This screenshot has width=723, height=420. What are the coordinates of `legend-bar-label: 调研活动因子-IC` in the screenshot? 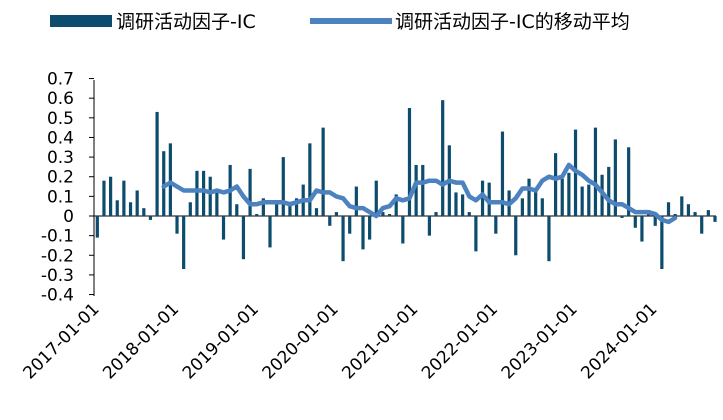 It's located at (186, 22).